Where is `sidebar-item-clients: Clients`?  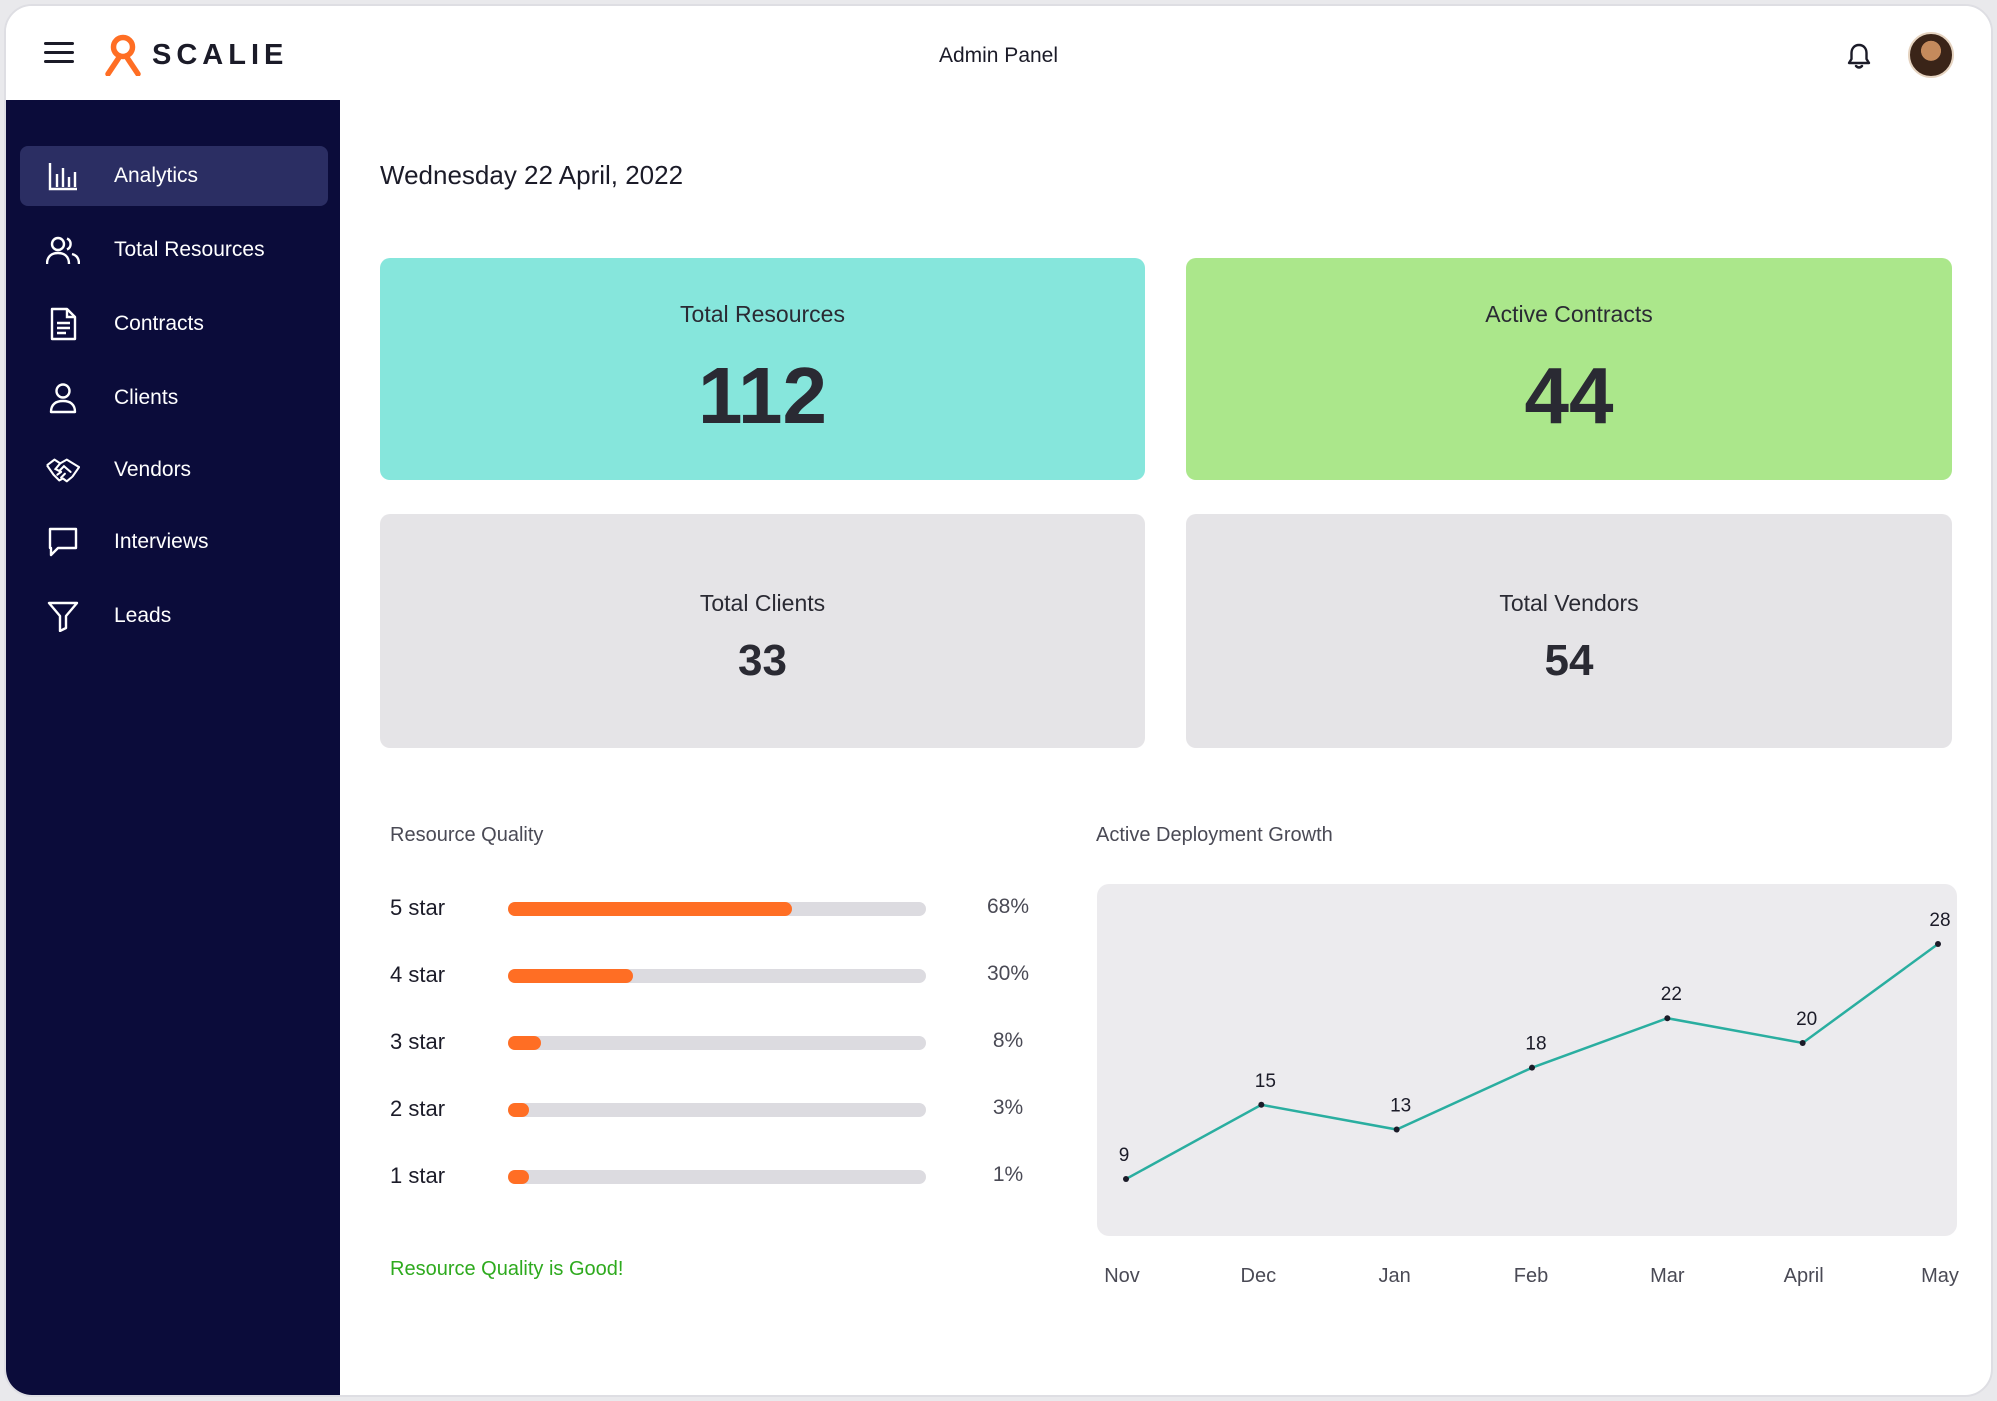 sidebar-item-clients: Clients is located at coordinates (174, 398).